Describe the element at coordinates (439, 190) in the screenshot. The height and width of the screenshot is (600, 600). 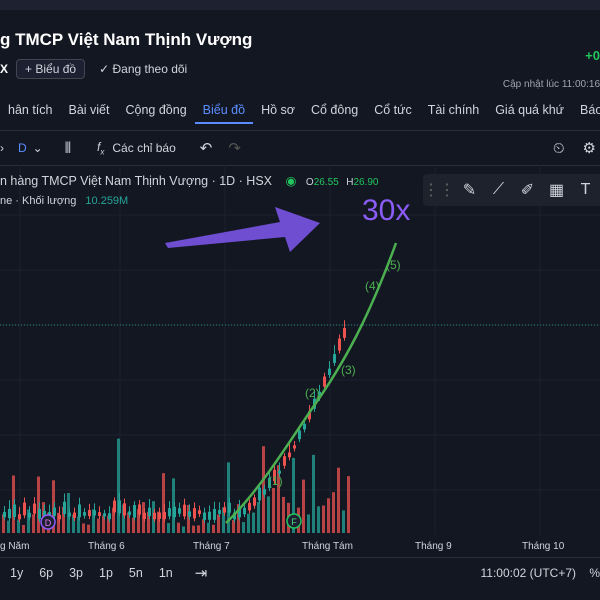
I see `drag-handle-icon: ⋮⋮` at that location.